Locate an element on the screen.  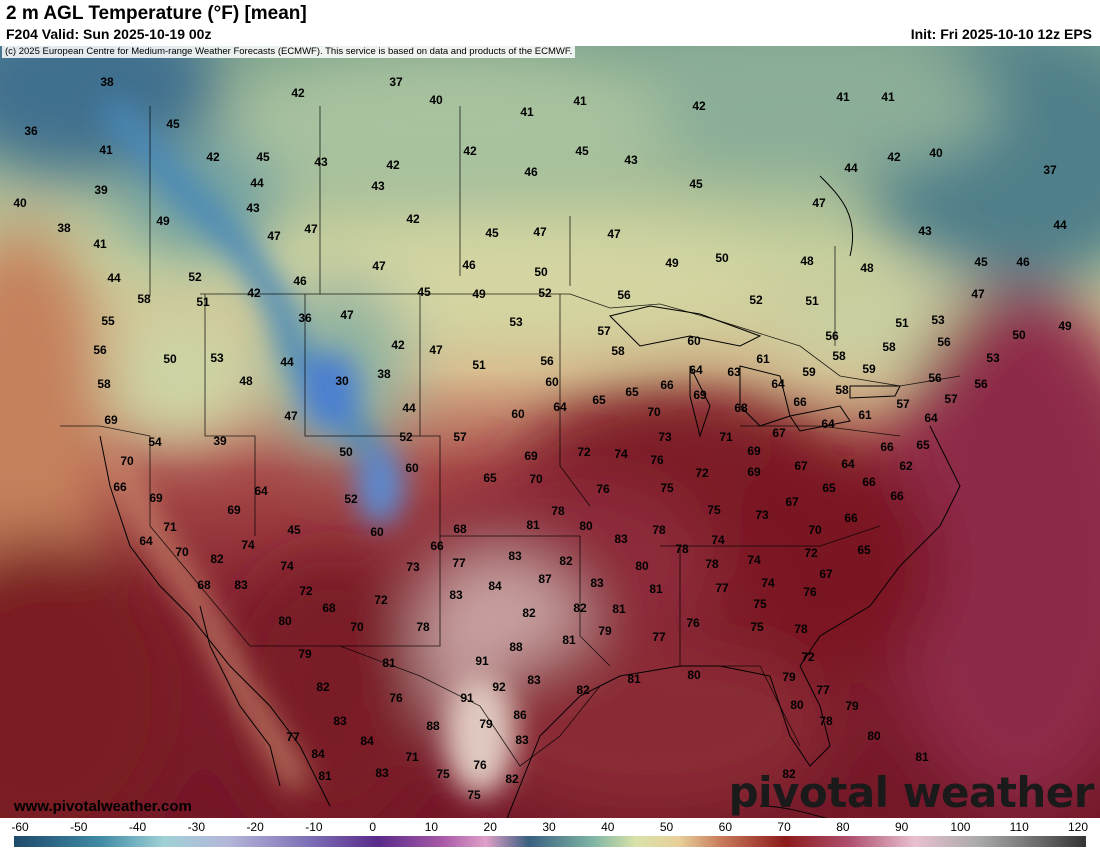
map-title: 2 m AGL Temperature (°F) [mean] is located at coordinates (156, 13).